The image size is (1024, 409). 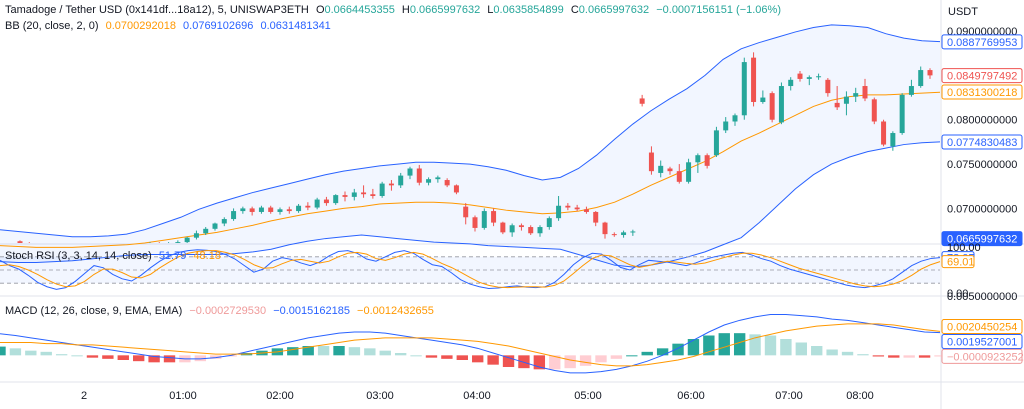 I want to click on price-tag: 0.0887769953, so click(x=982, y=42).